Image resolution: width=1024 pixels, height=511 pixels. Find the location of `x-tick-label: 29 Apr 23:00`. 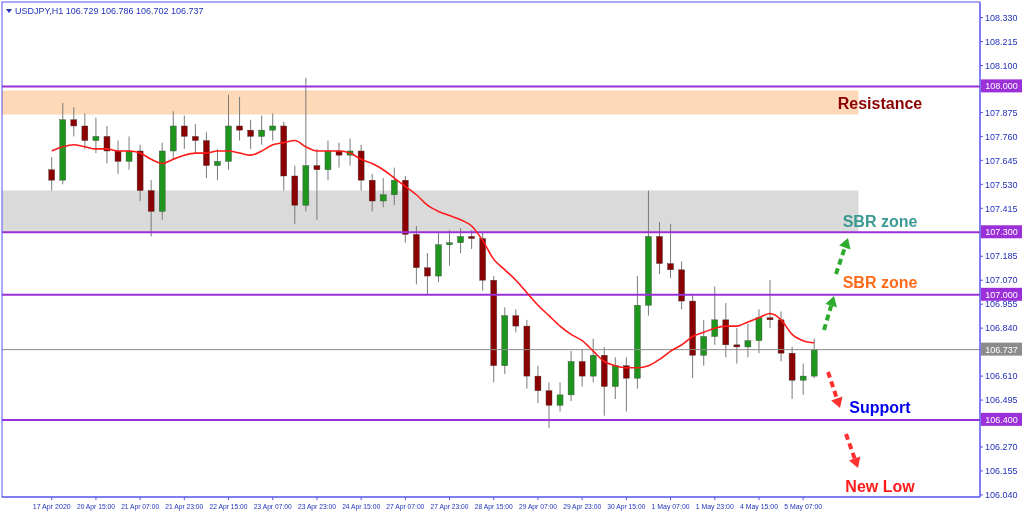

x-tick-label: 29 Apr 23:00 is located at coordinates (586, 506).